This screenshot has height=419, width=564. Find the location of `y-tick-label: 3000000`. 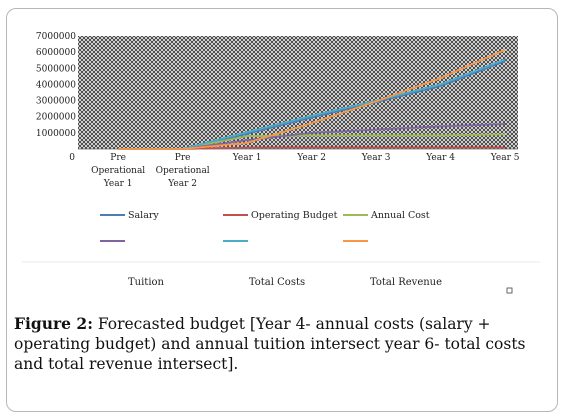

y-tick-label: 3000000 is located at coordinates (56, 102).